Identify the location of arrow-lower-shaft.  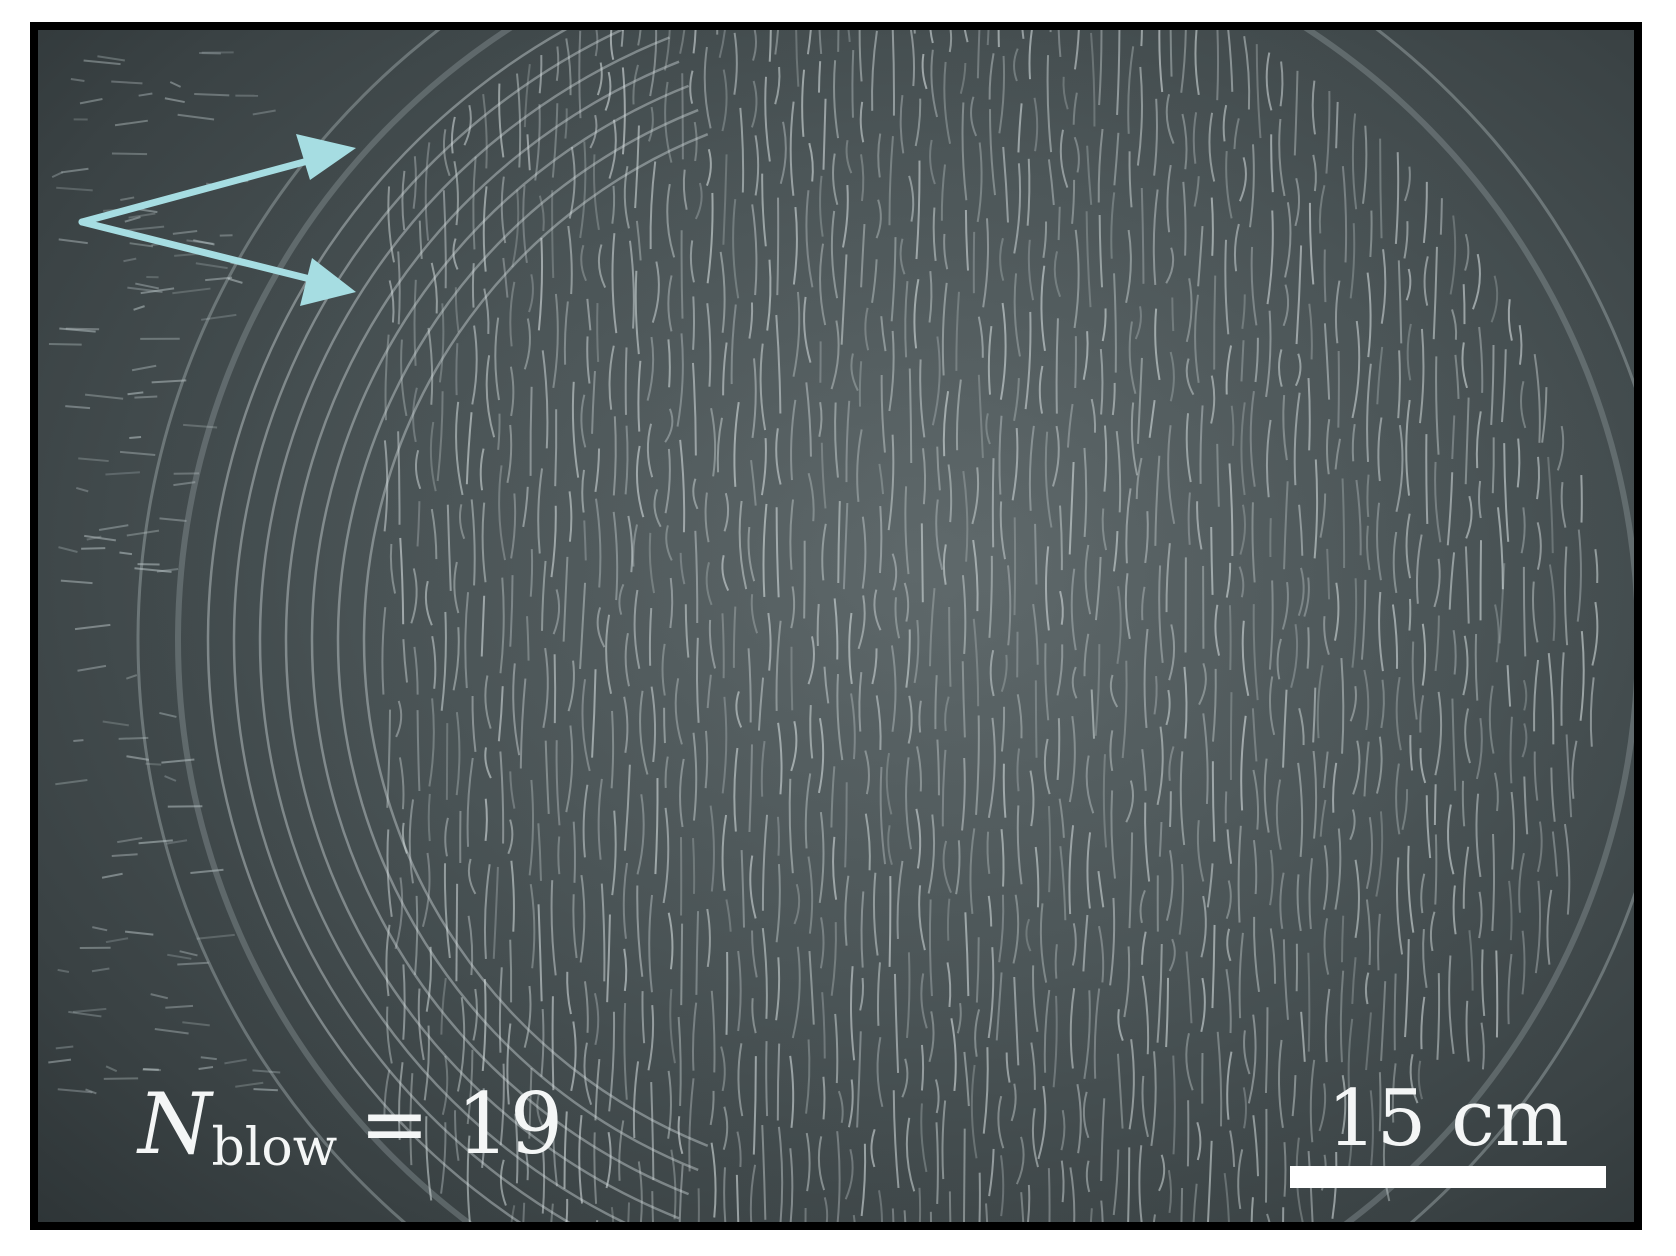
(206, 253).